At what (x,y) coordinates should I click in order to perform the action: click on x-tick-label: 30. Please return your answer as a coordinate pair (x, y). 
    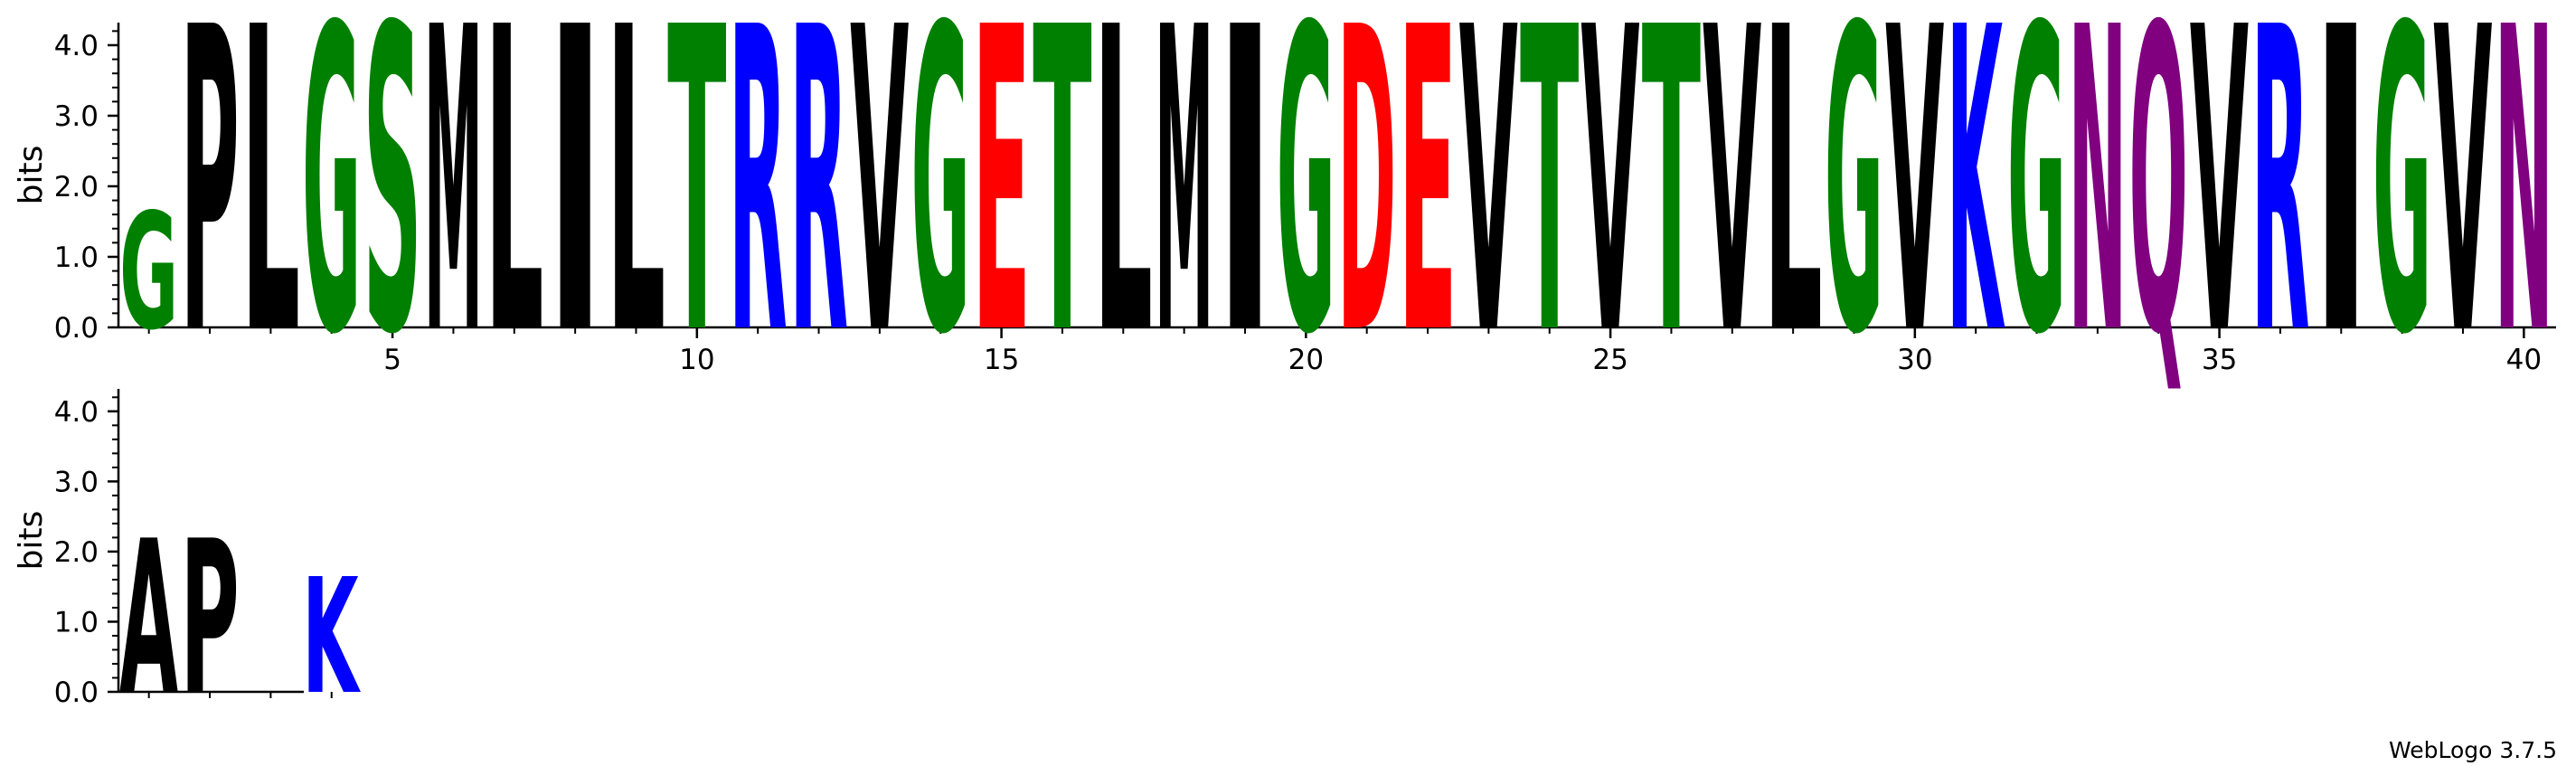
    Looking at the image, I should click on (1914, 360).